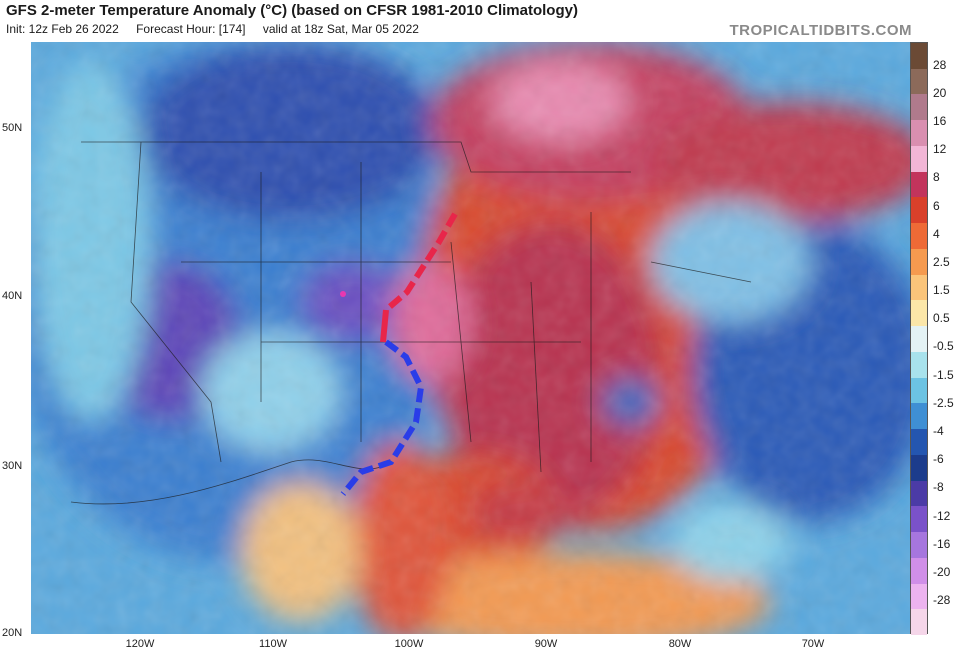 The width and height of the screenshot is (960, 652). What do you see at coordinates (820, 30) in the screenshot?
I see `brand-watermark: TROPICALTIDBITS.COM` at bounding box center [820, 30].